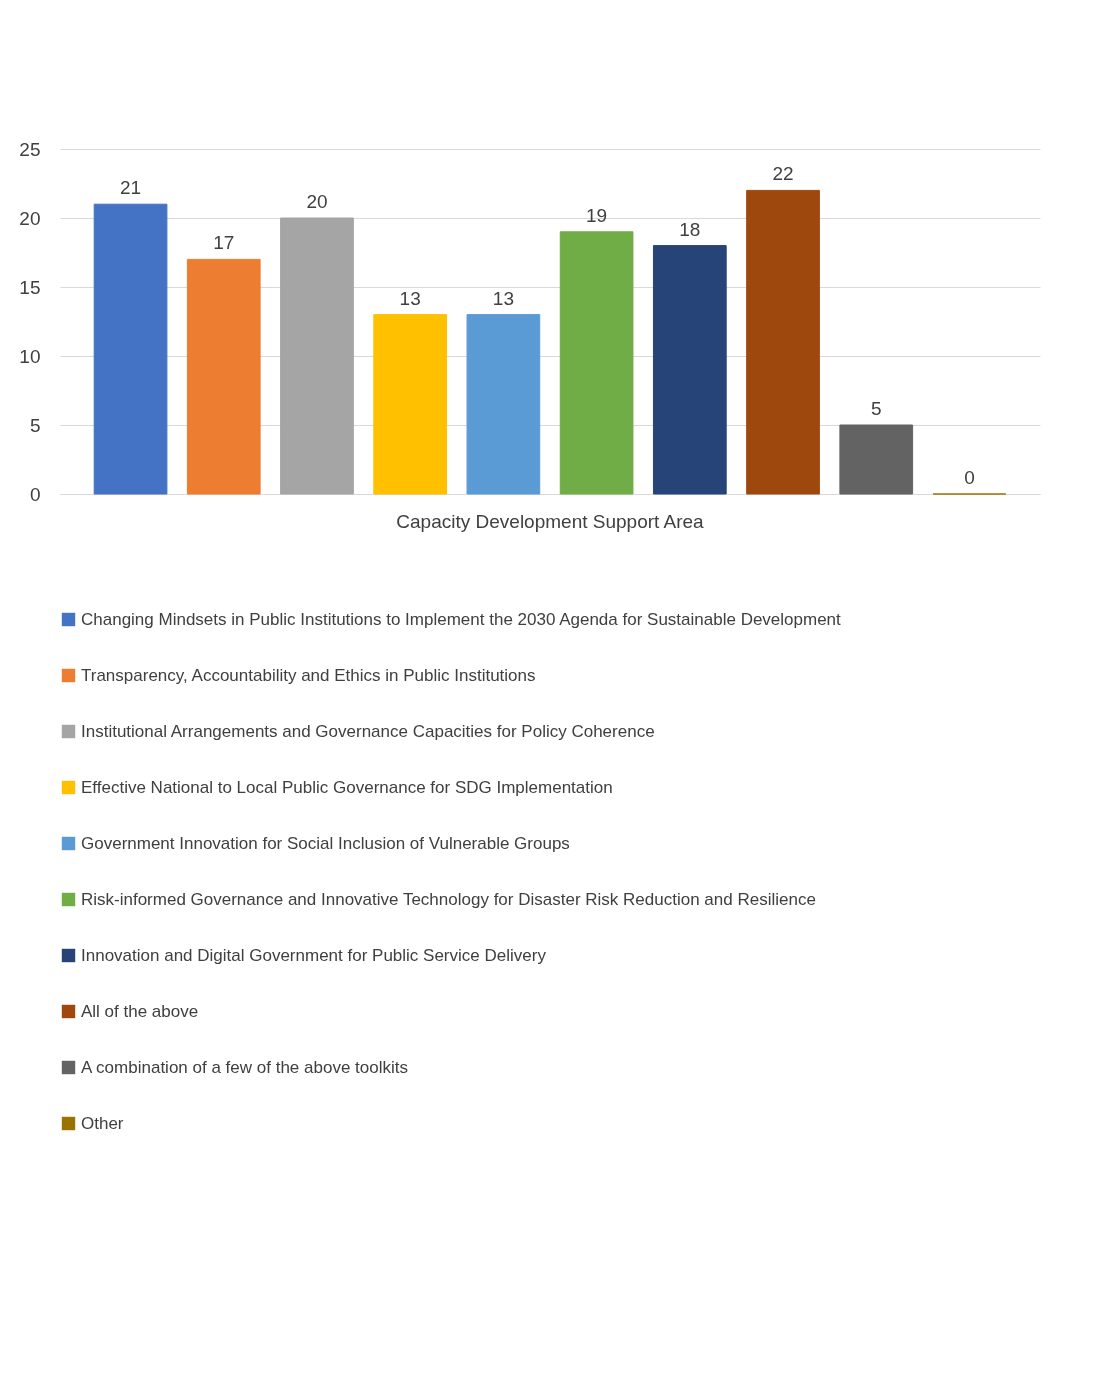 The width and height of the screenshot is (1103, 1386). Describe the element at coordinates (368, 731) in the screenshot. I see `legend-label: Institutional Arrangements and Governance Capacities for Policy Coherence` at that location.